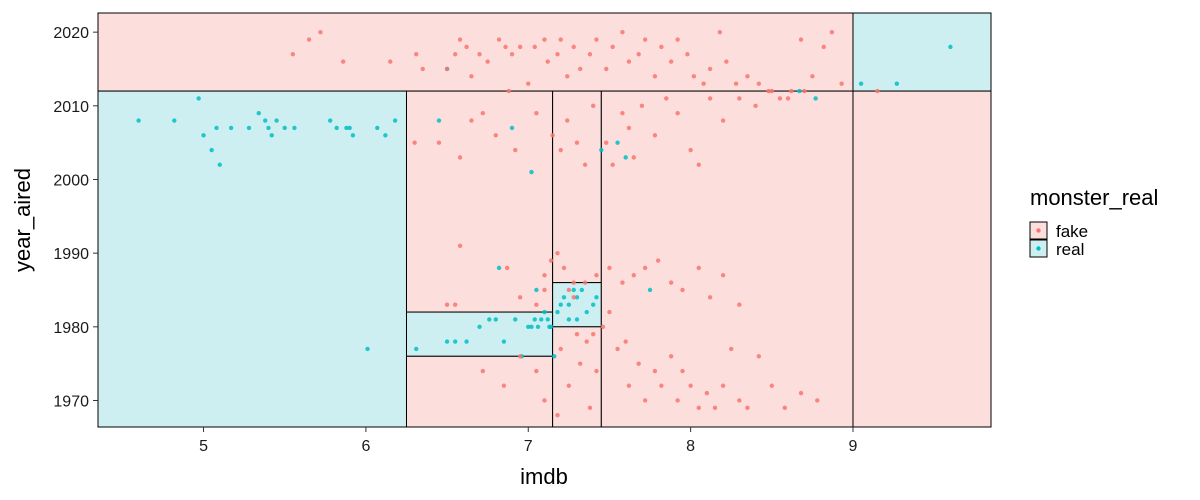  I want to click on legend-key-dot-real, so click(1038, 248).